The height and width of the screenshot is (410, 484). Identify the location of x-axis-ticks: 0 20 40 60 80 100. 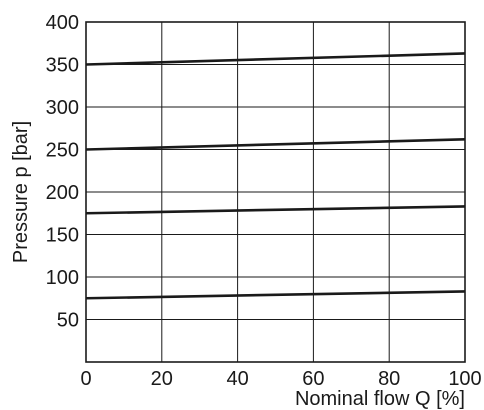
(280, 379).